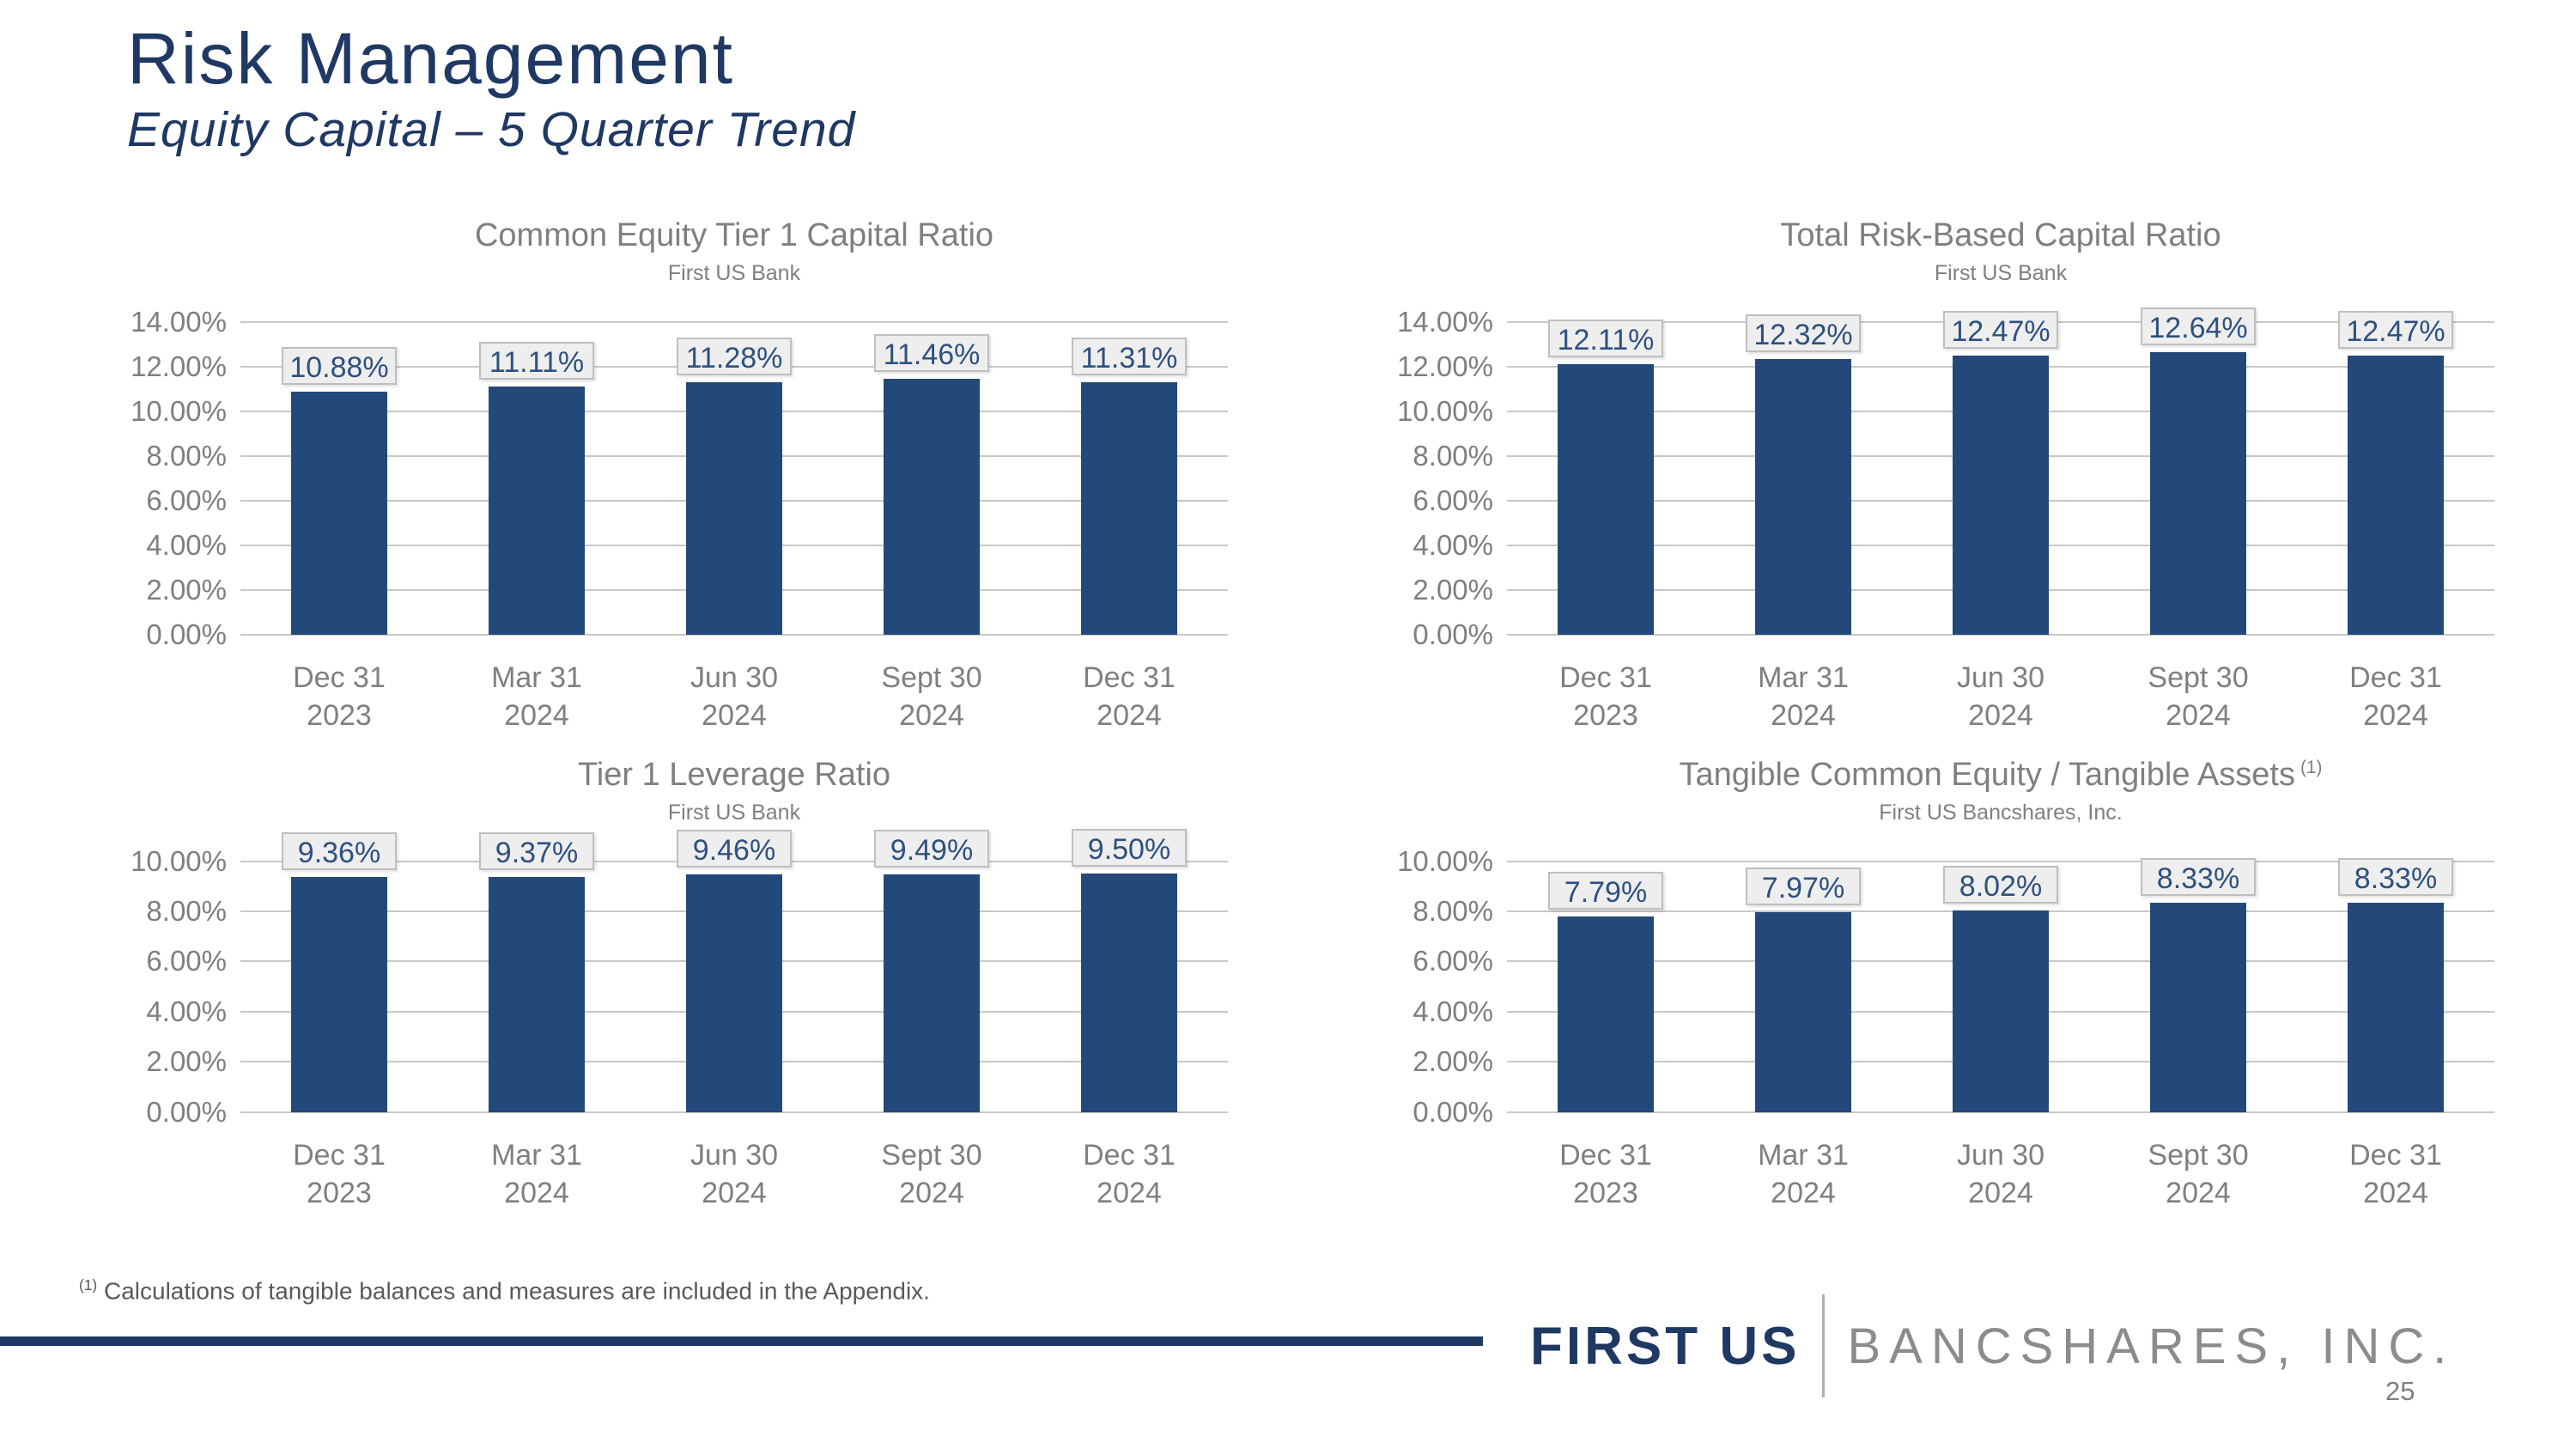 This screenshot has width=2576, height=1449. Describe the element at coordinates (734, 775) in the screenshot. I see `chart-title: Tier 1 Leverage Ratio` at that location.